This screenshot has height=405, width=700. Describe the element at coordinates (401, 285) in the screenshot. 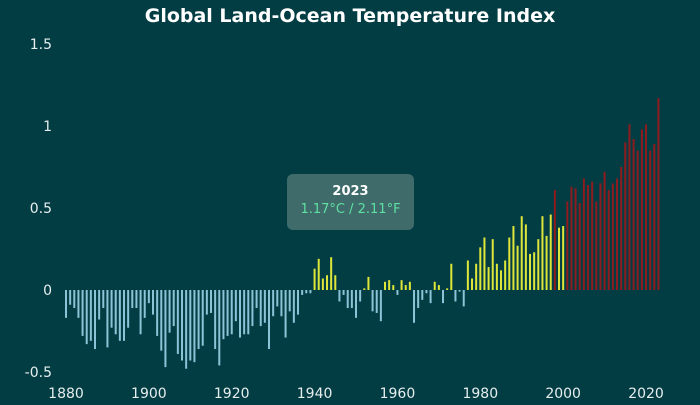

I see `bar-1961` at that location.